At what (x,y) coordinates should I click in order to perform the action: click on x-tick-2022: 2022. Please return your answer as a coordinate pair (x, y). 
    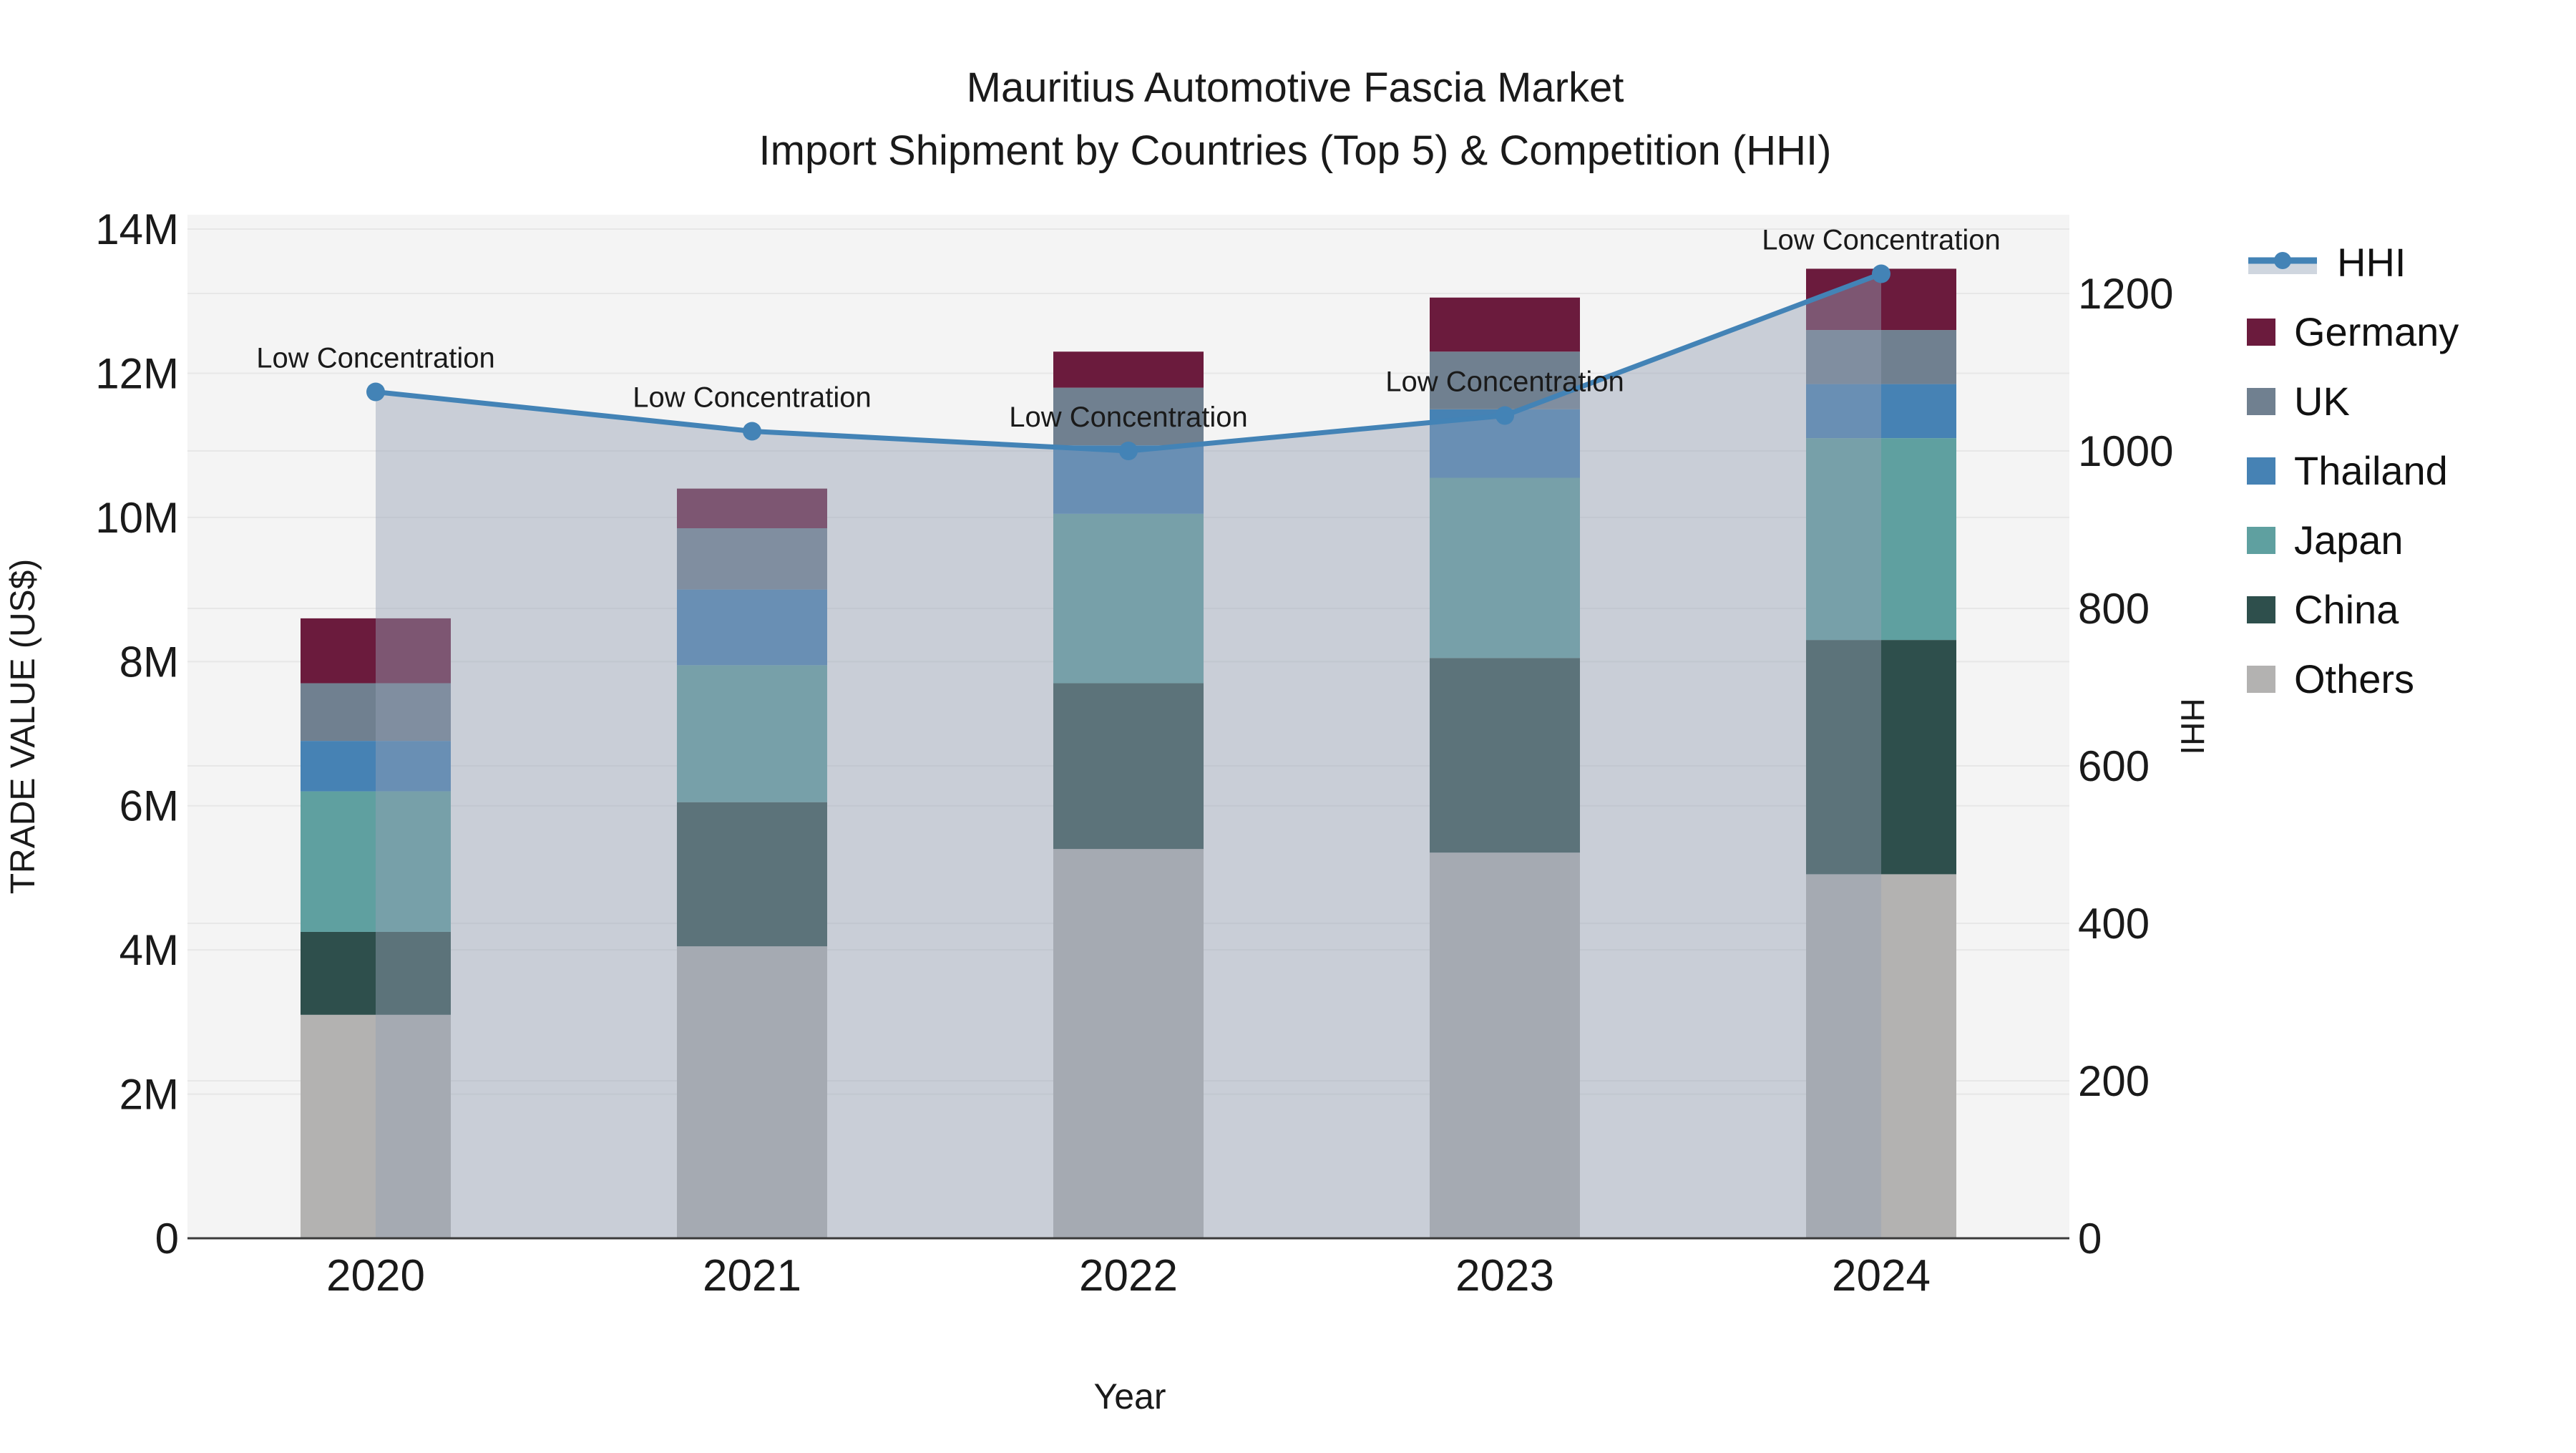
    Looking at the image, I should click on (1128, 1276).